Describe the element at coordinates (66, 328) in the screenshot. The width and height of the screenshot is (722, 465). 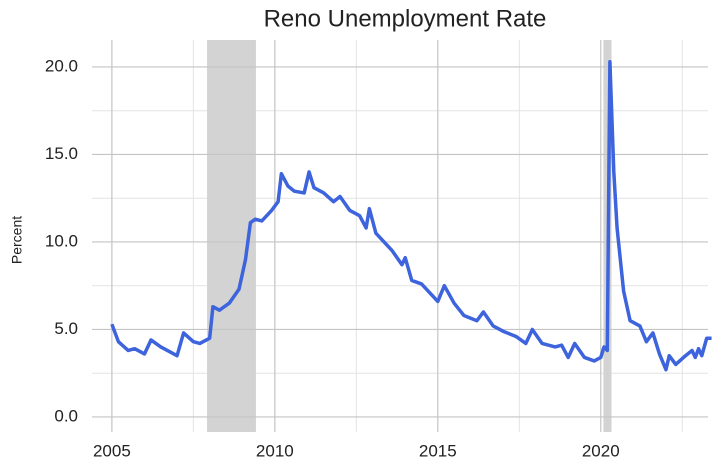
I see `y-tick-label: 5.0` at that location.